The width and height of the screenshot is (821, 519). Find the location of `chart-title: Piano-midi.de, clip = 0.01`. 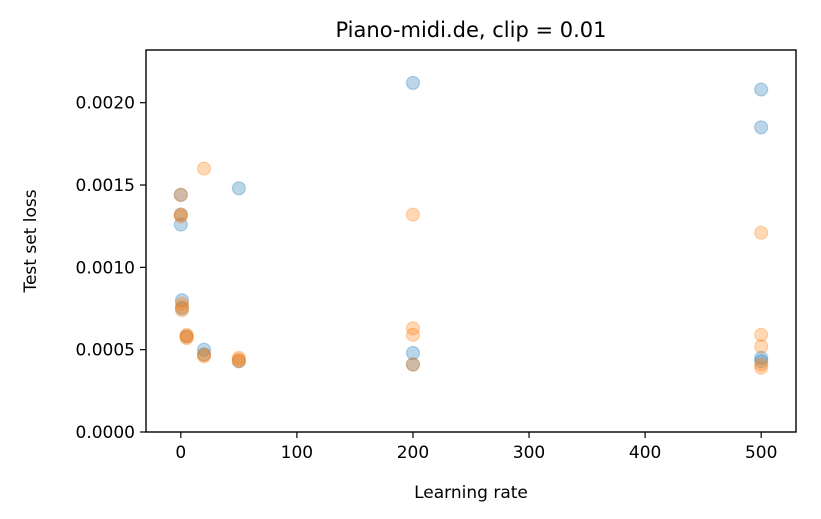

chart-title: Piano-midi.de, clip = 0.01 is located at coordinates (470, 30).